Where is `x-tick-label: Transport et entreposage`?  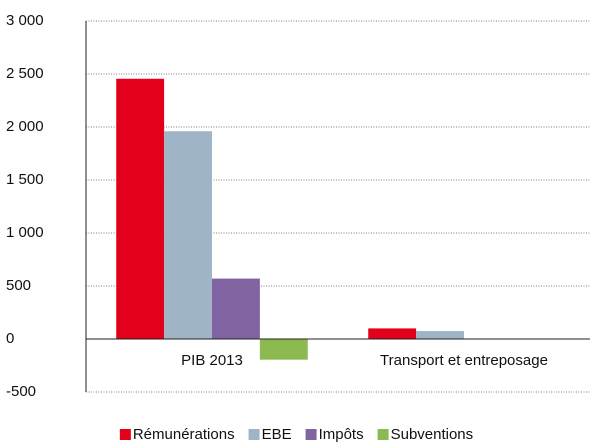 x-tick-label: Transport et entreposage is located at coordinates (464, 360).